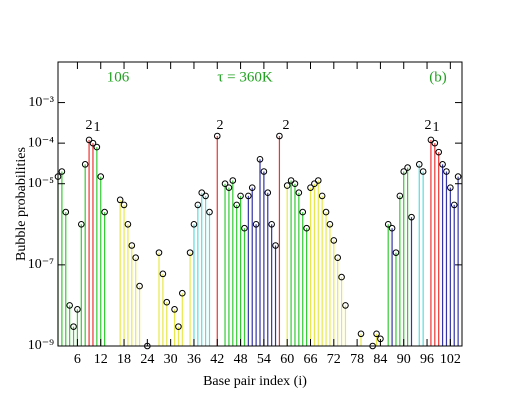 The height and width of the screenshot is (409, 518). What do you see at coordinates (255, 381) in the screenshot?
I see `x-axis-label: Base pair index (i)` at bounding box center [255, 381].